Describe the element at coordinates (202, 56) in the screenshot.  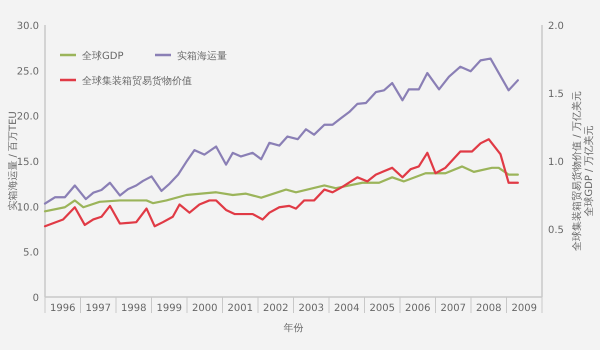
I see `legend-label: 实箱海运量` at that location.